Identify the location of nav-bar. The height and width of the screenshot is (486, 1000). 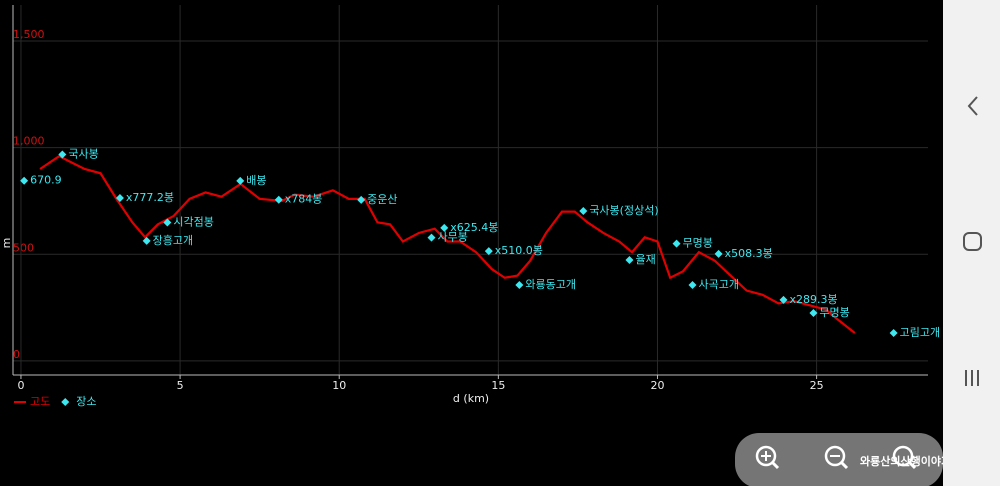
(971, 243).